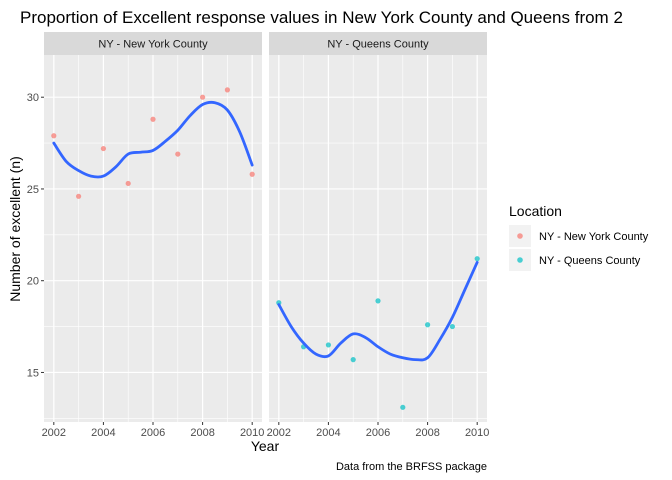 The image size is (672, 480). Describe the element at coordinates (411, 467) in the screenshot. I see `chart-caption: Data from the BRFSS package` at that location.